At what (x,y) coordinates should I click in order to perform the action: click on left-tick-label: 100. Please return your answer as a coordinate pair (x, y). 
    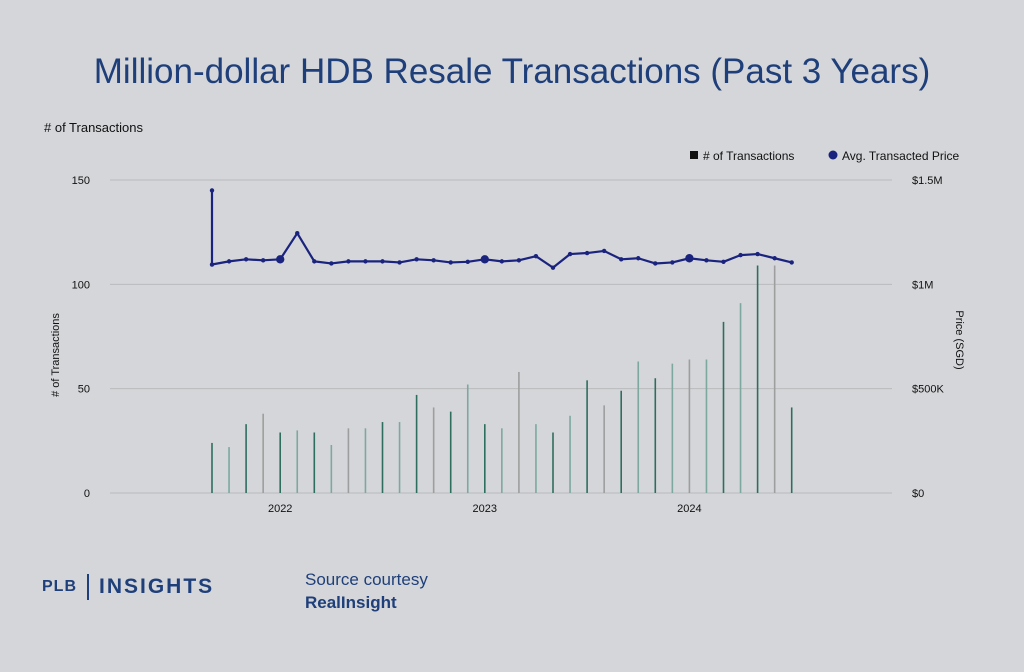
    Looking at the image, I should click on (81, 285).